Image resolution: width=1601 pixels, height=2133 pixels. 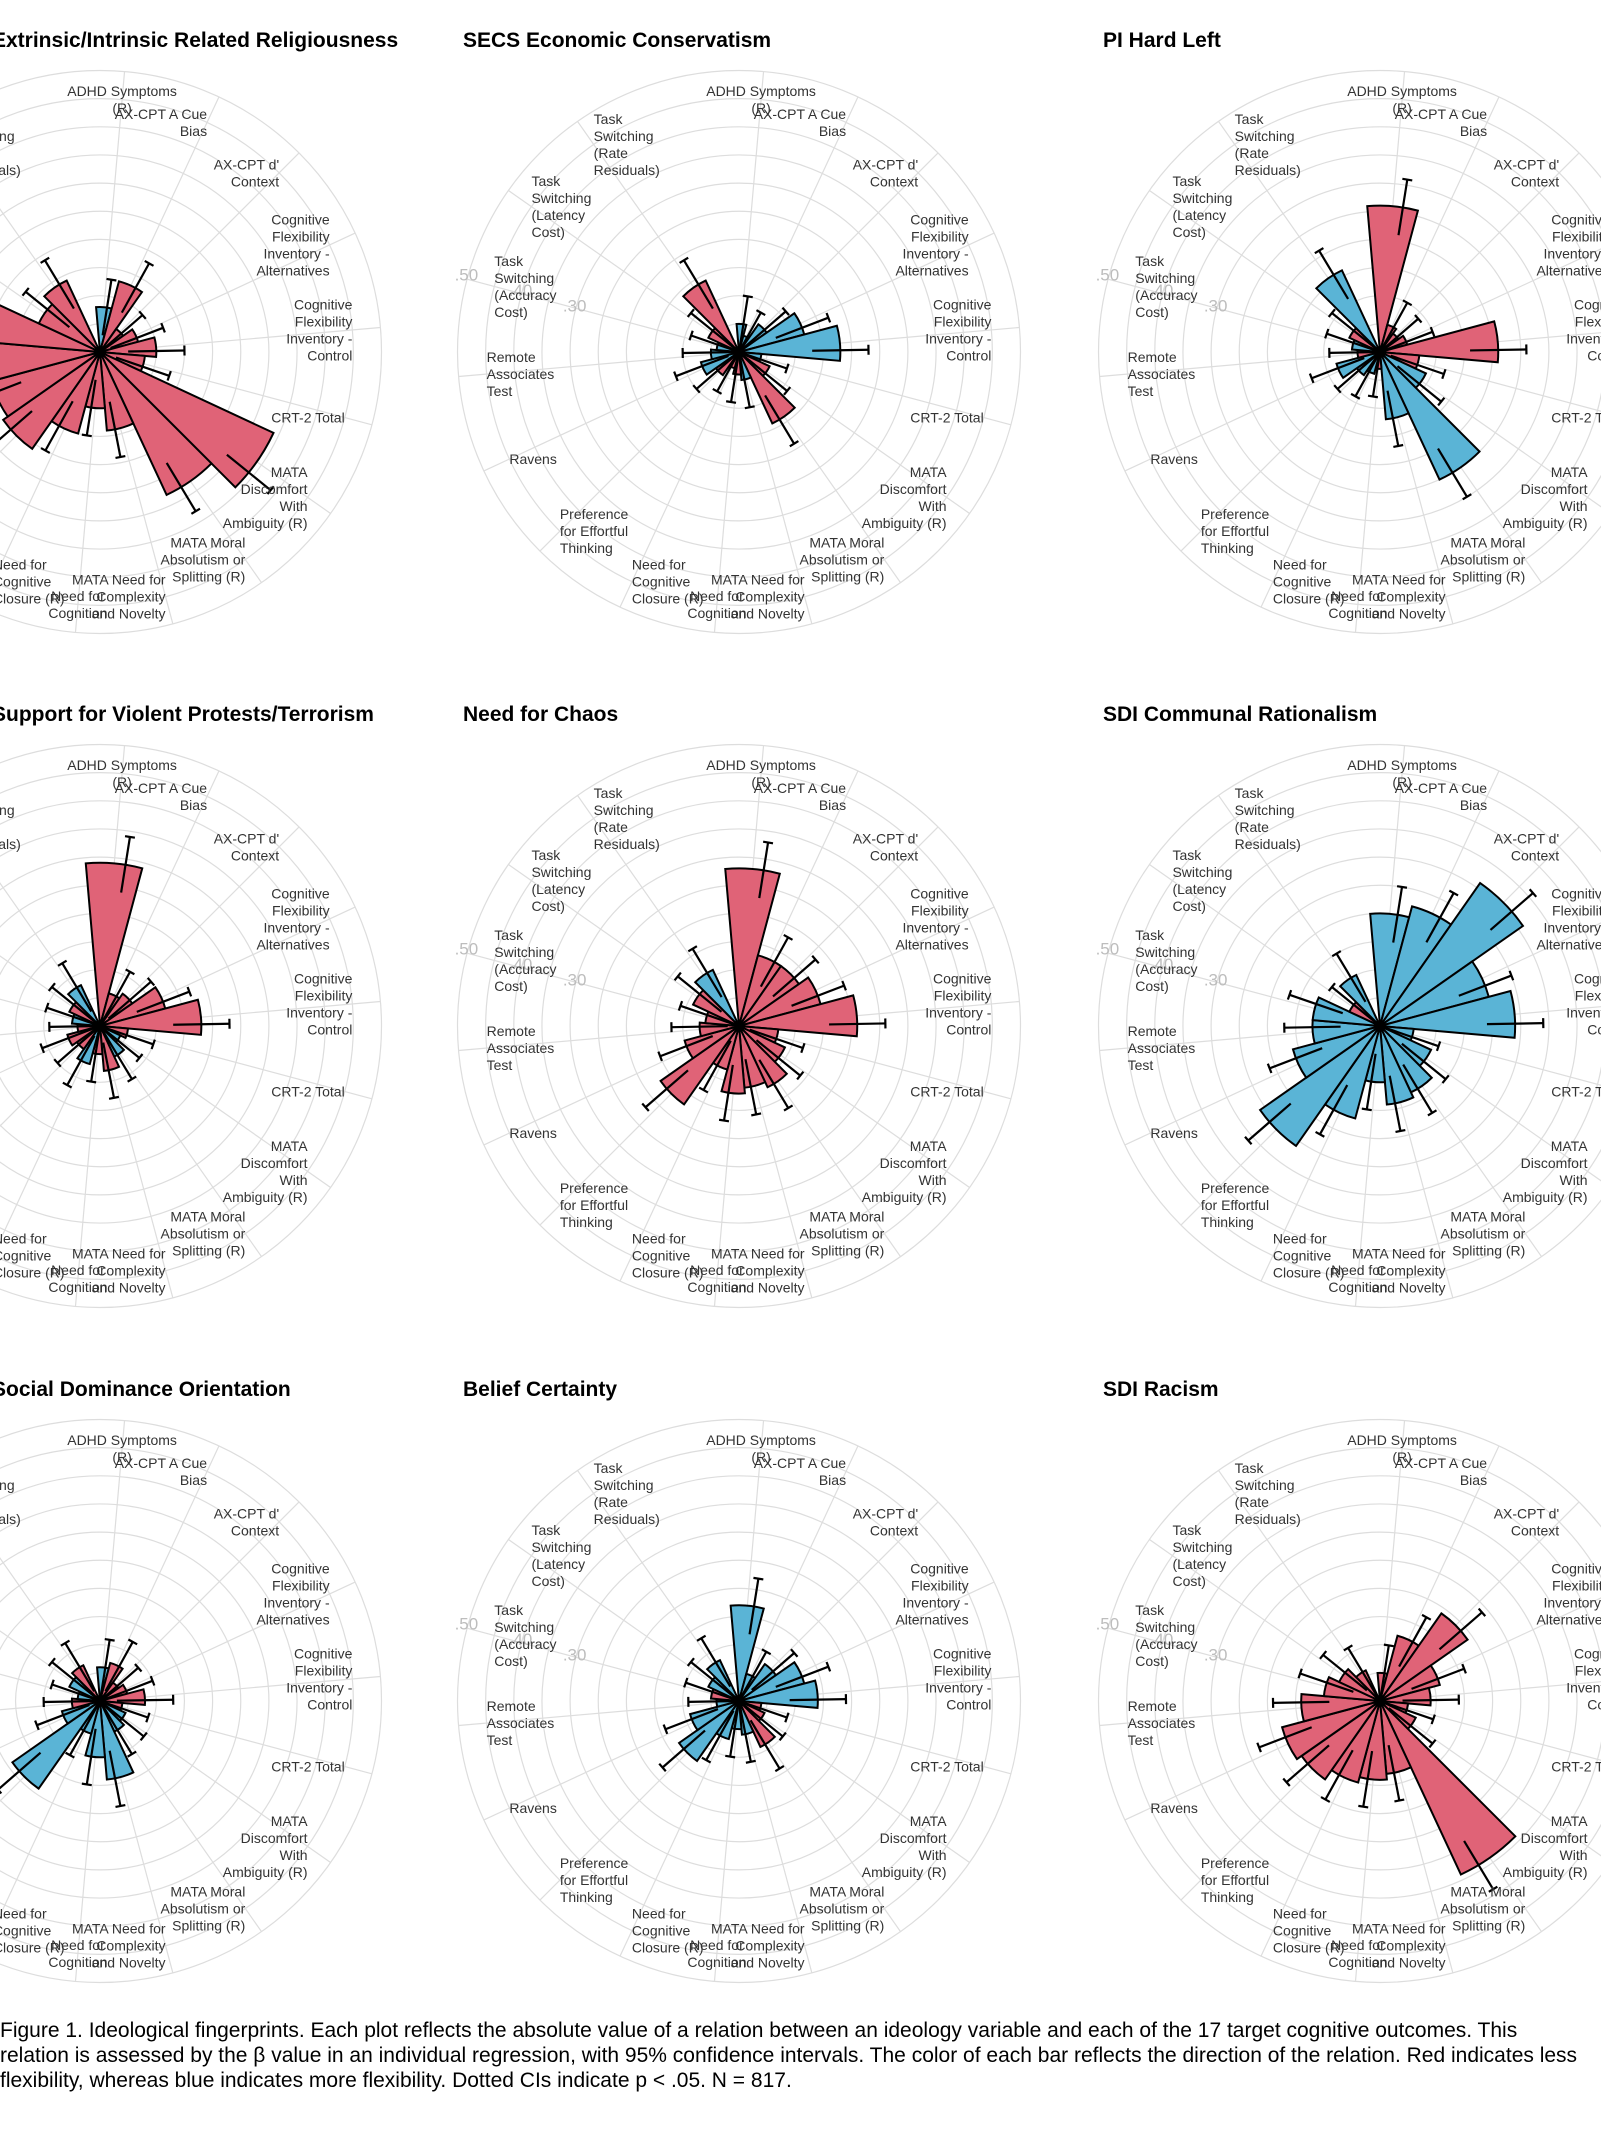 What do you see at coordinates (10, 170) in the screenshot?
I see `category-label-line: Residuals)` at bounding box center [10, 170].